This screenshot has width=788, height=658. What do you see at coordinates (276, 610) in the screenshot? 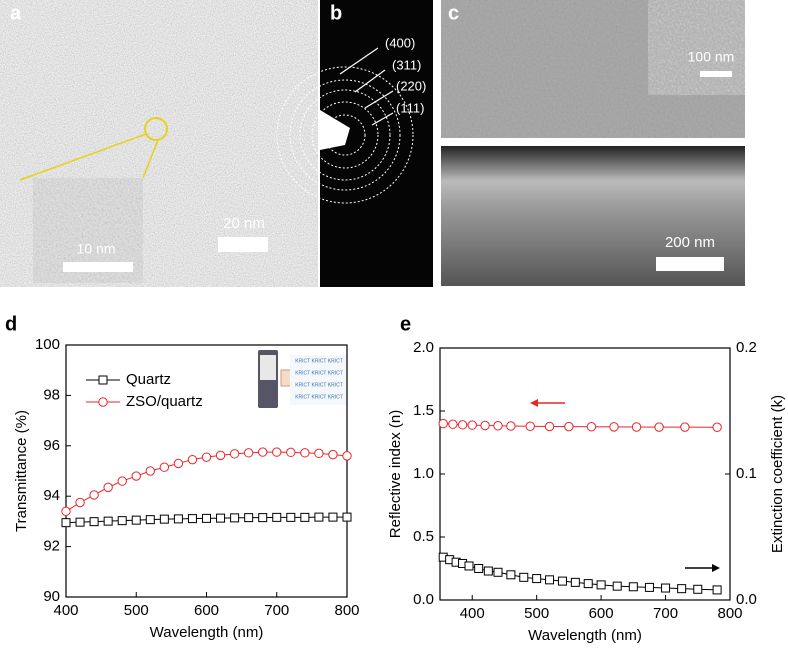
I see `x-tick-label: 700` at bounding box center [276, 610].